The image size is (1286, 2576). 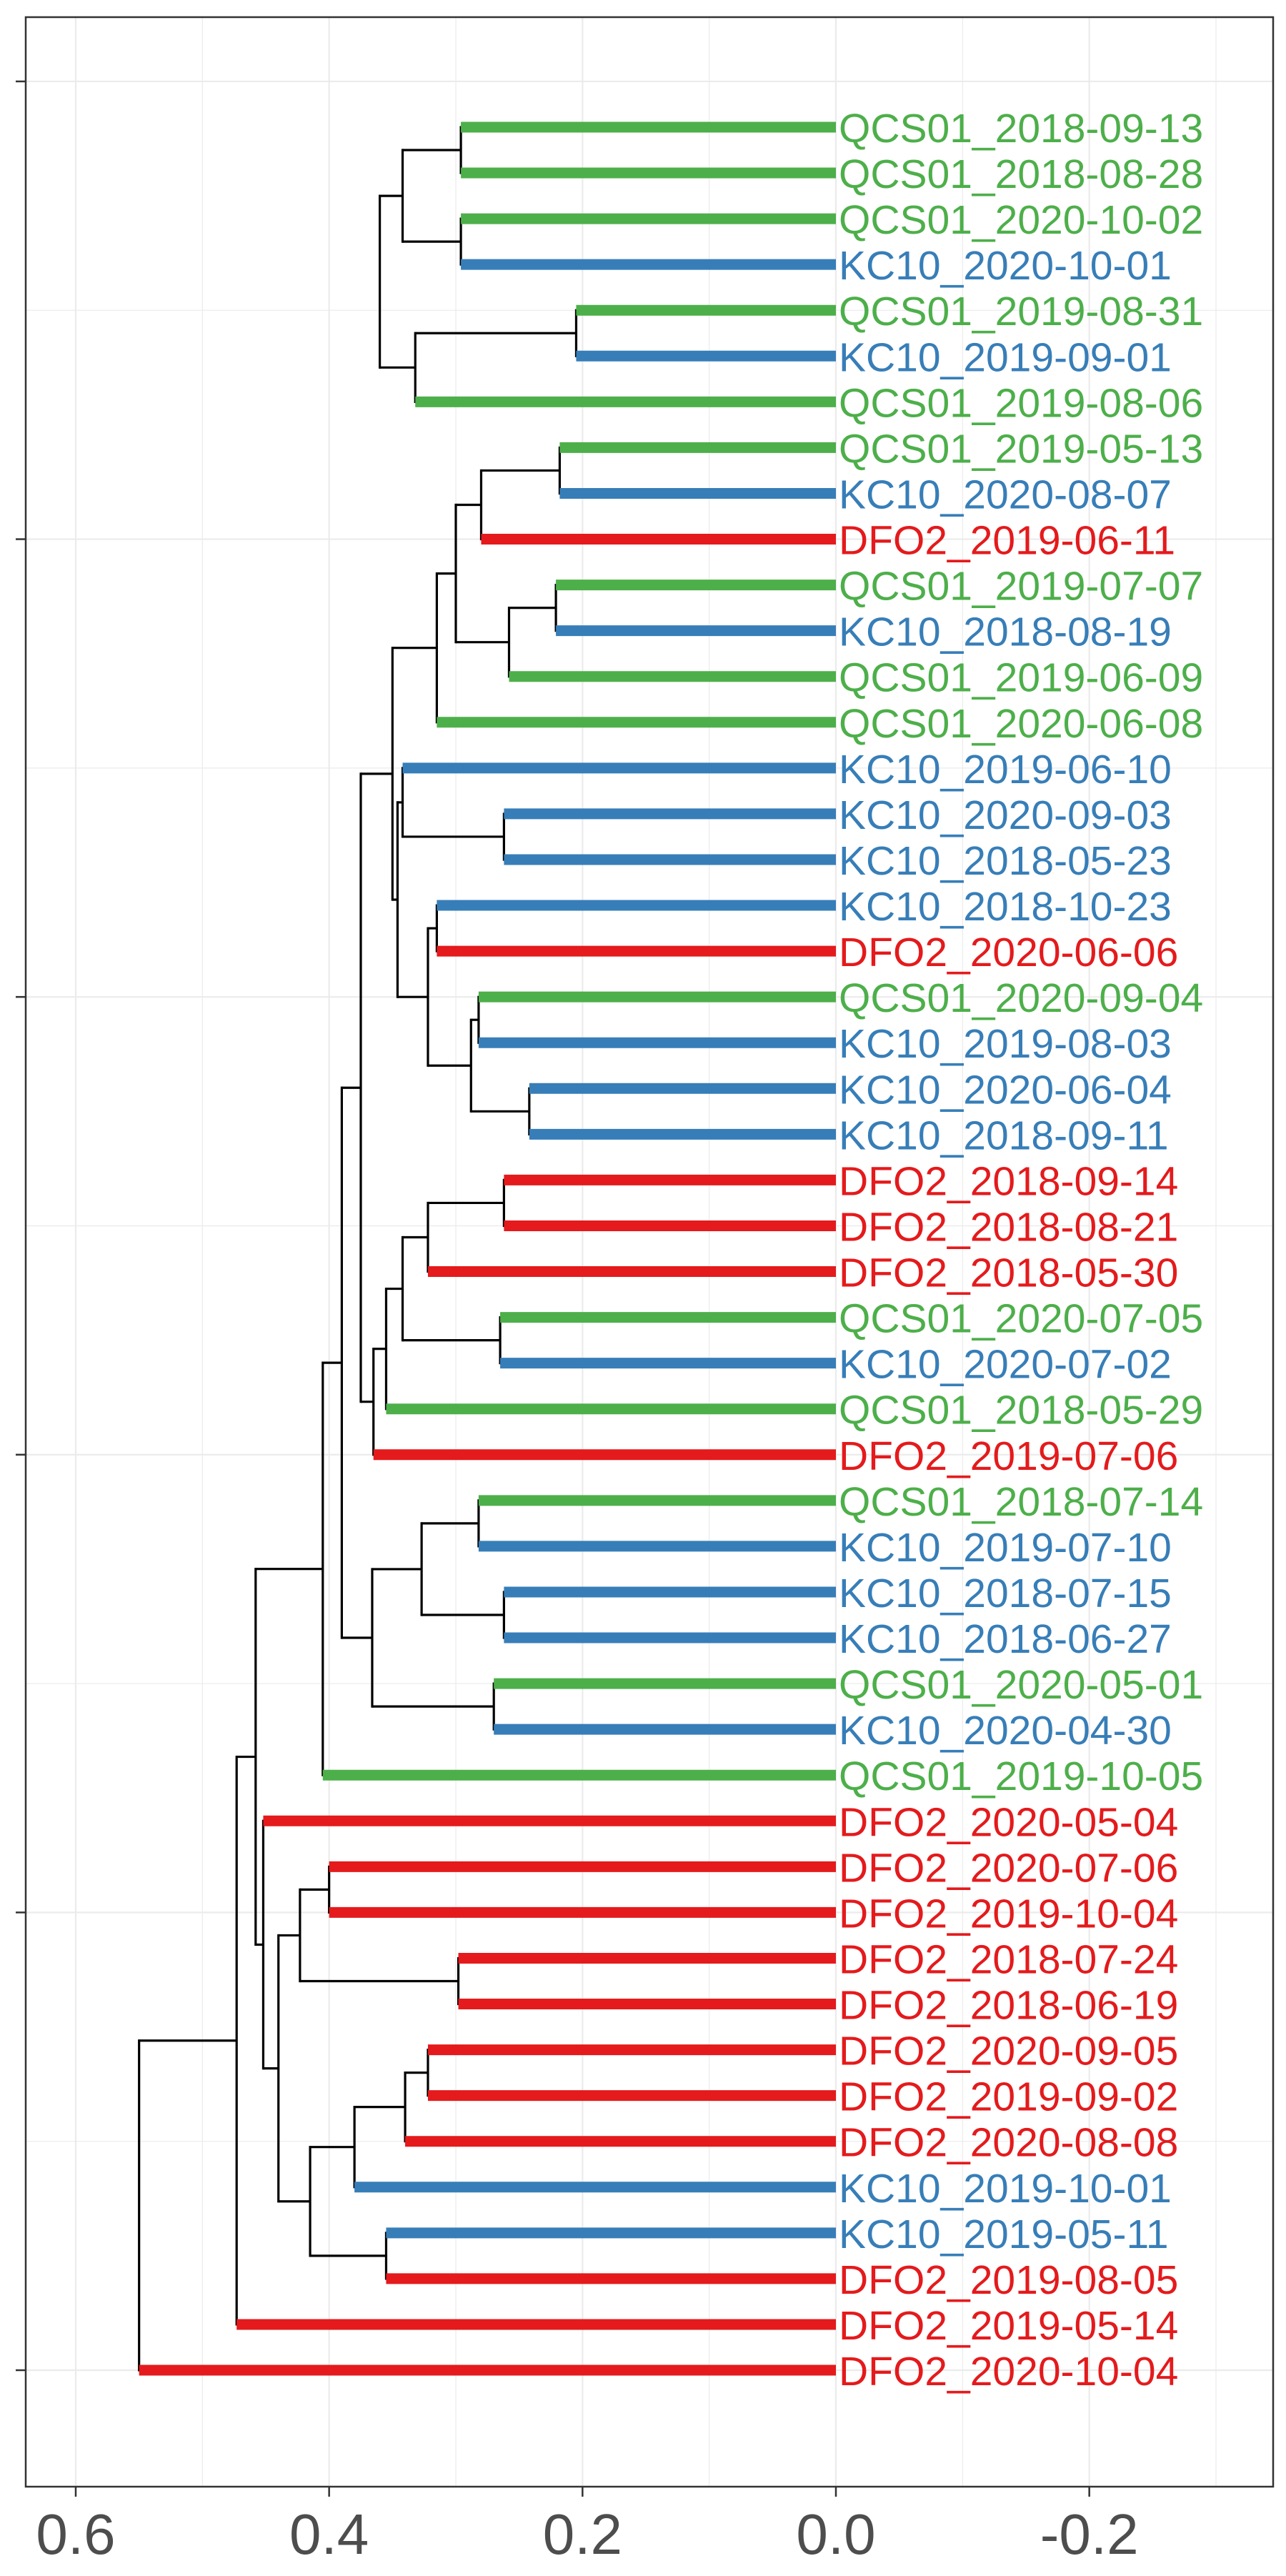 What do you see at coordinates (1021, 1685) in the screenshot?
I see `leaf-label: QCS01_2020-05-01` at bounding box center [1021, 1685].